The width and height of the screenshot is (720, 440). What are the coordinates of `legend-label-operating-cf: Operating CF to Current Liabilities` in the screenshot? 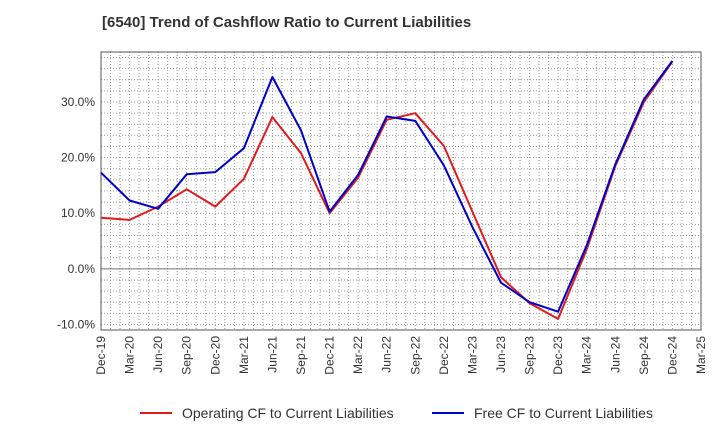 It's located at (288, 413).